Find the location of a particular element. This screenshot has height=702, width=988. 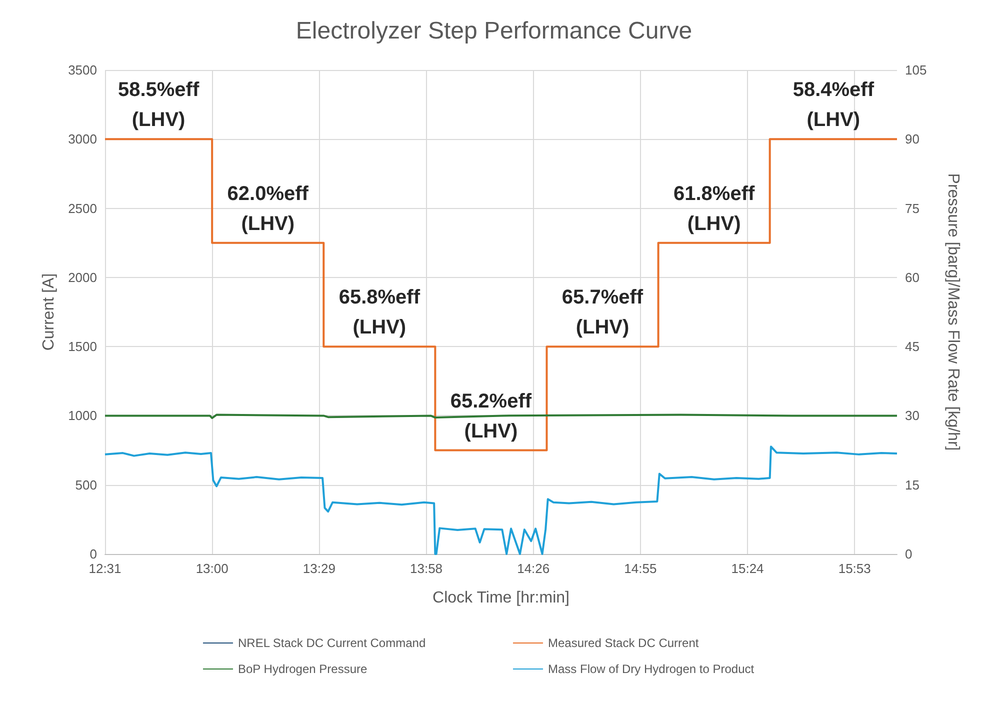

x-tick-label: 14:26 is located at coordinates (533, 568).